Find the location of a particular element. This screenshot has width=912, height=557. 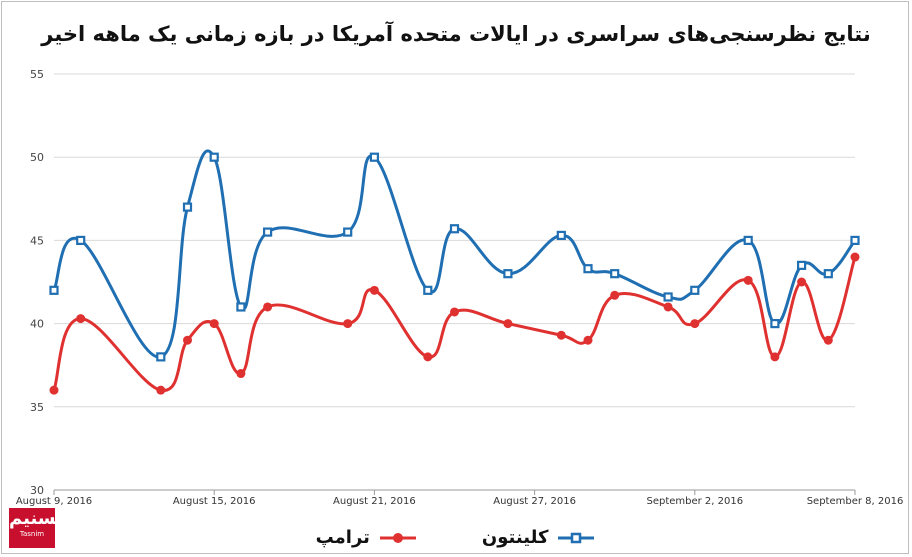

legend-item-trump: ترامپ is located at coordinates (367, 537).